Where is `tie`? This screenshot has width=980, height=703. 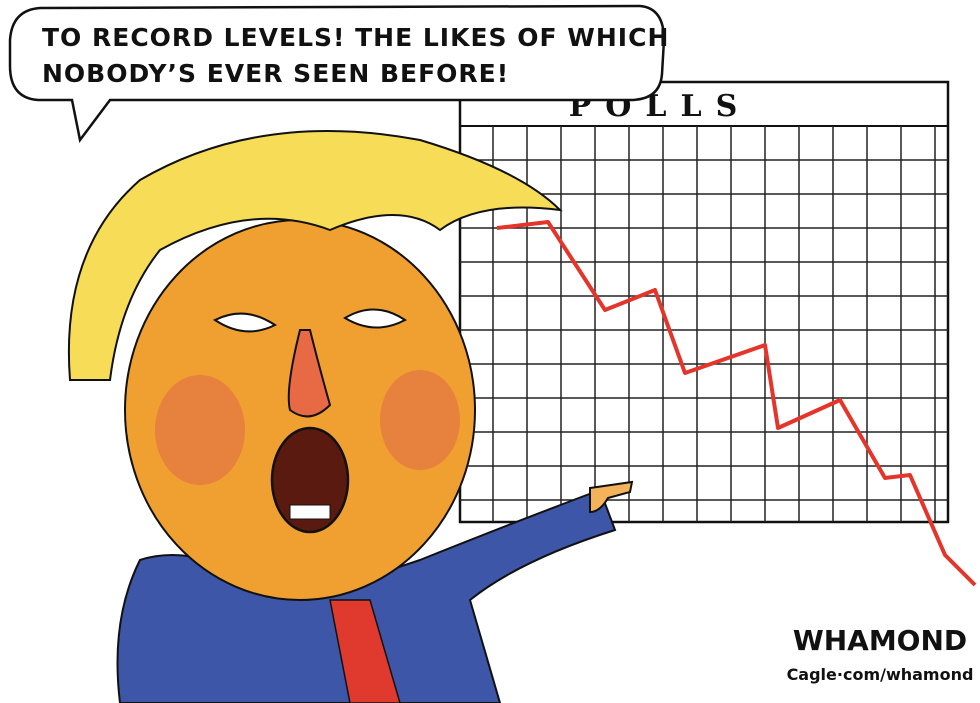
tie is located at coordinates (365, 651).